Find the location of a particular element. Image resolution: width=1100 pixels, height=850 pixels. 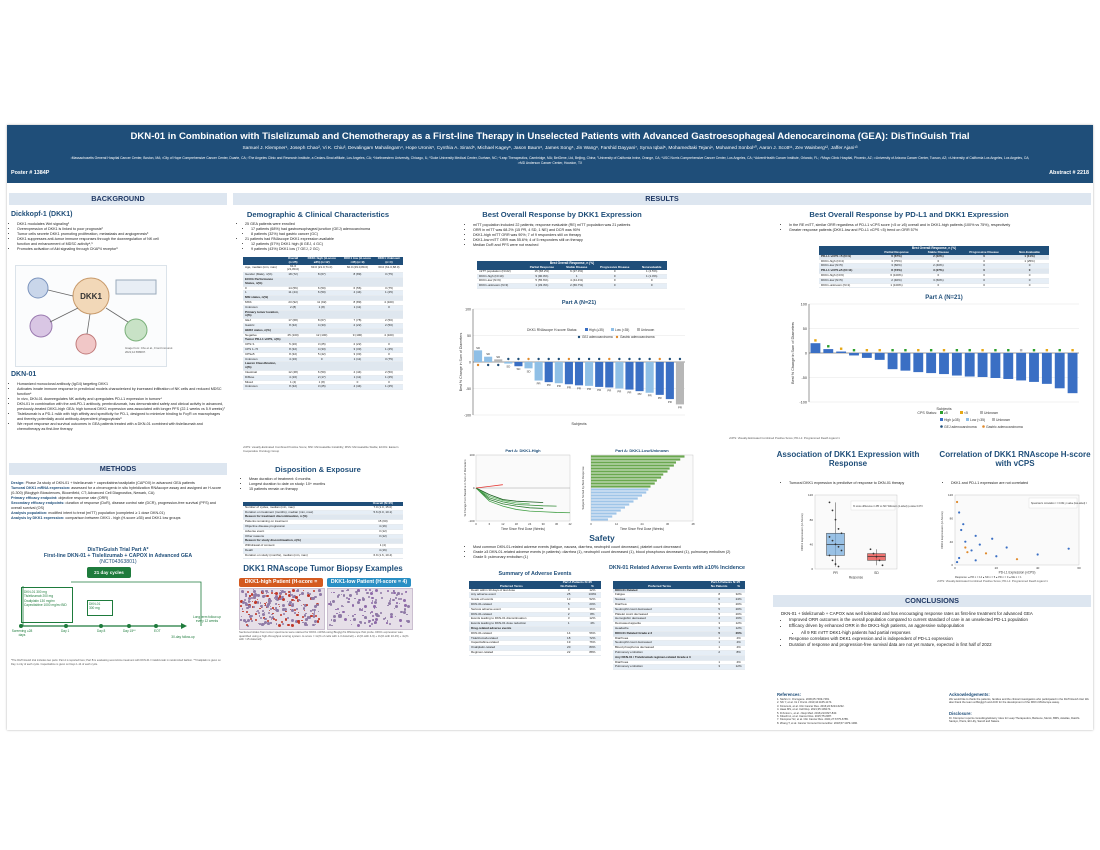

x-tick-label: 40 is located at coordinates (1038, 568).